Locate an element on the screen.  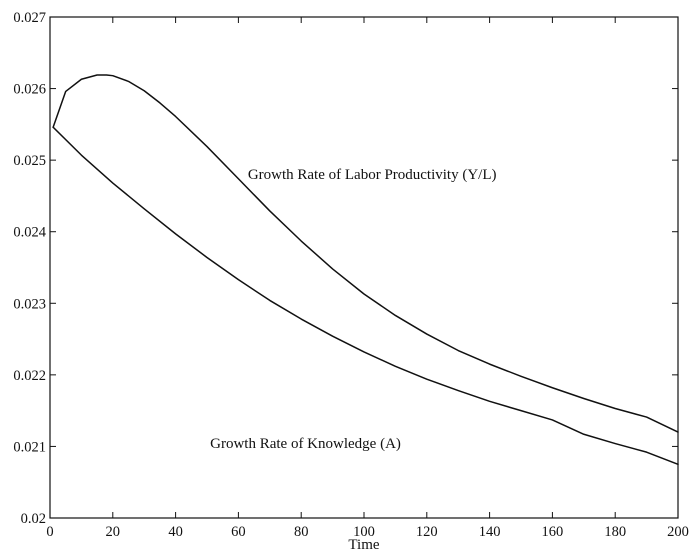
x-tick-label: 160 is located at coordinates (553, 532).